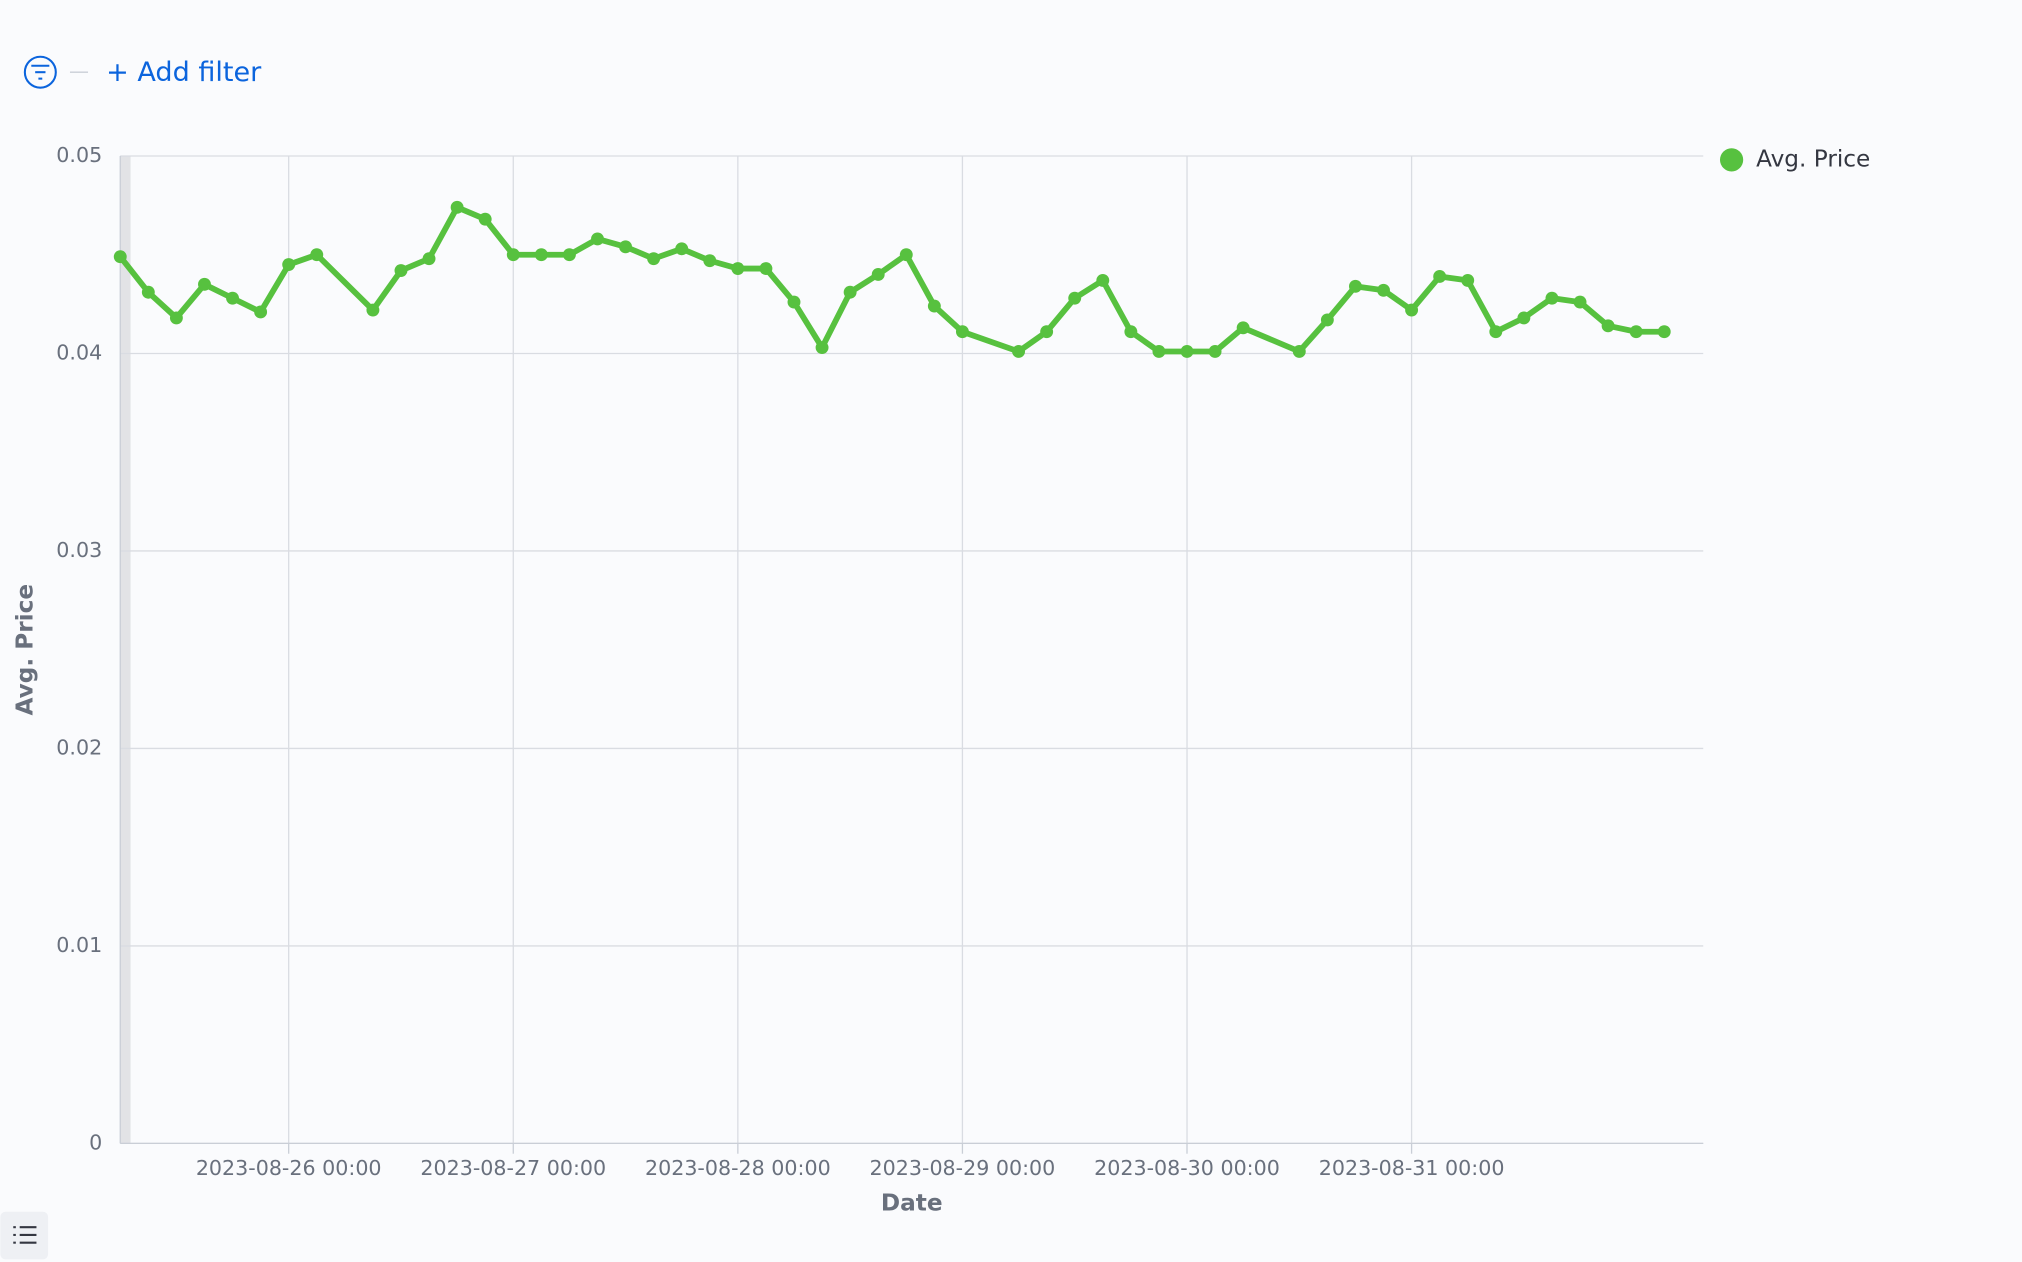 The image size is (2022, 1262). What do you see at coordinates (79, 747) in the screenshot?
I see `y-tick-label: 0.02` at bounding box center [79, 747].